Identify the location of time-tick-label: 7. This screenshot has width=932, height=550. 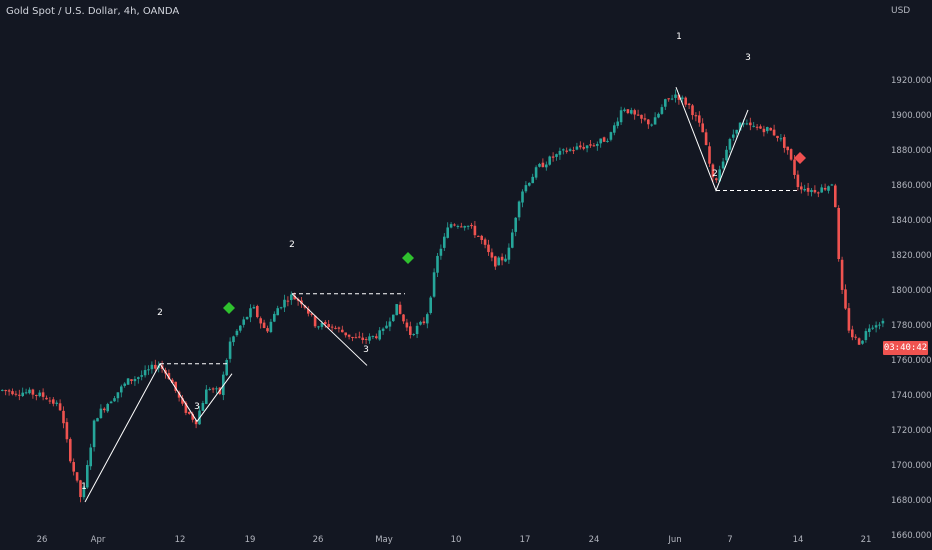
(729, 540).